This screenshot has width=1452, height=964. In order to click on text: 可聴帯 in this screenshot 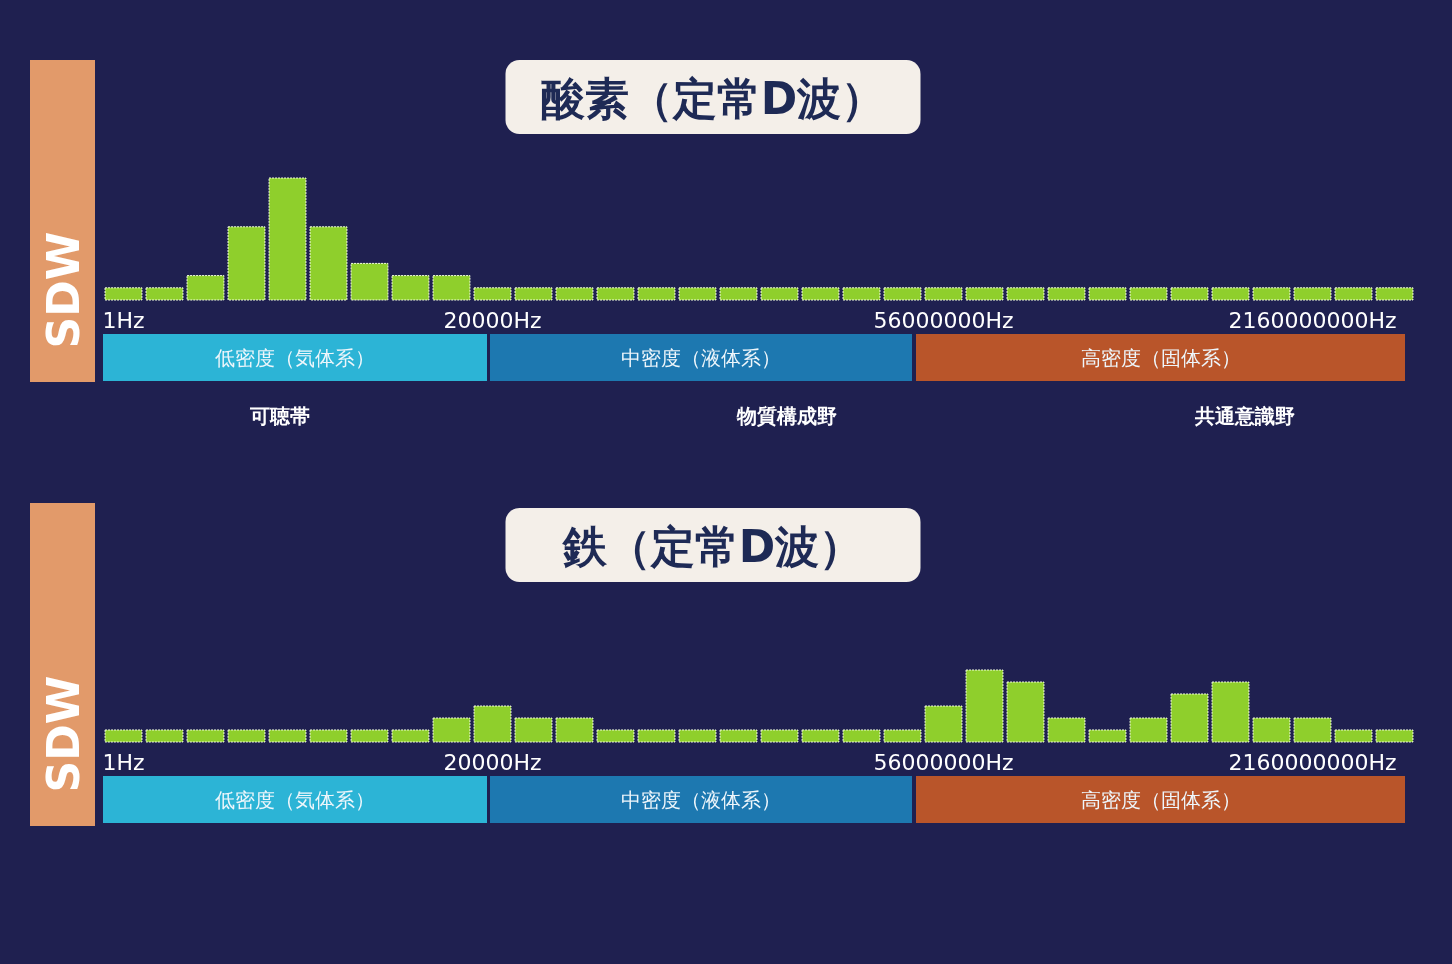, I will do `click(279, 416)`.